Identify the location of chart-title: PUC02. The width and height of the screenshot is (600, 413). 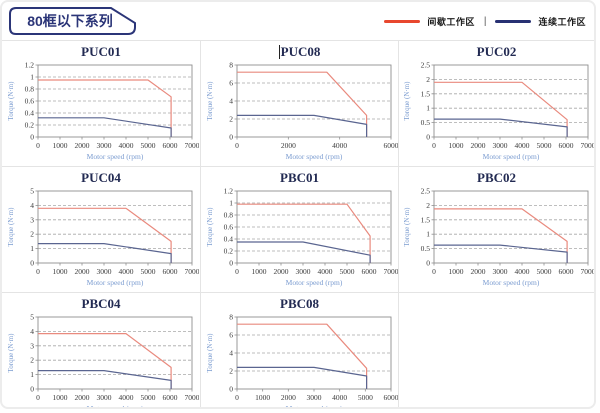
(496, 52).